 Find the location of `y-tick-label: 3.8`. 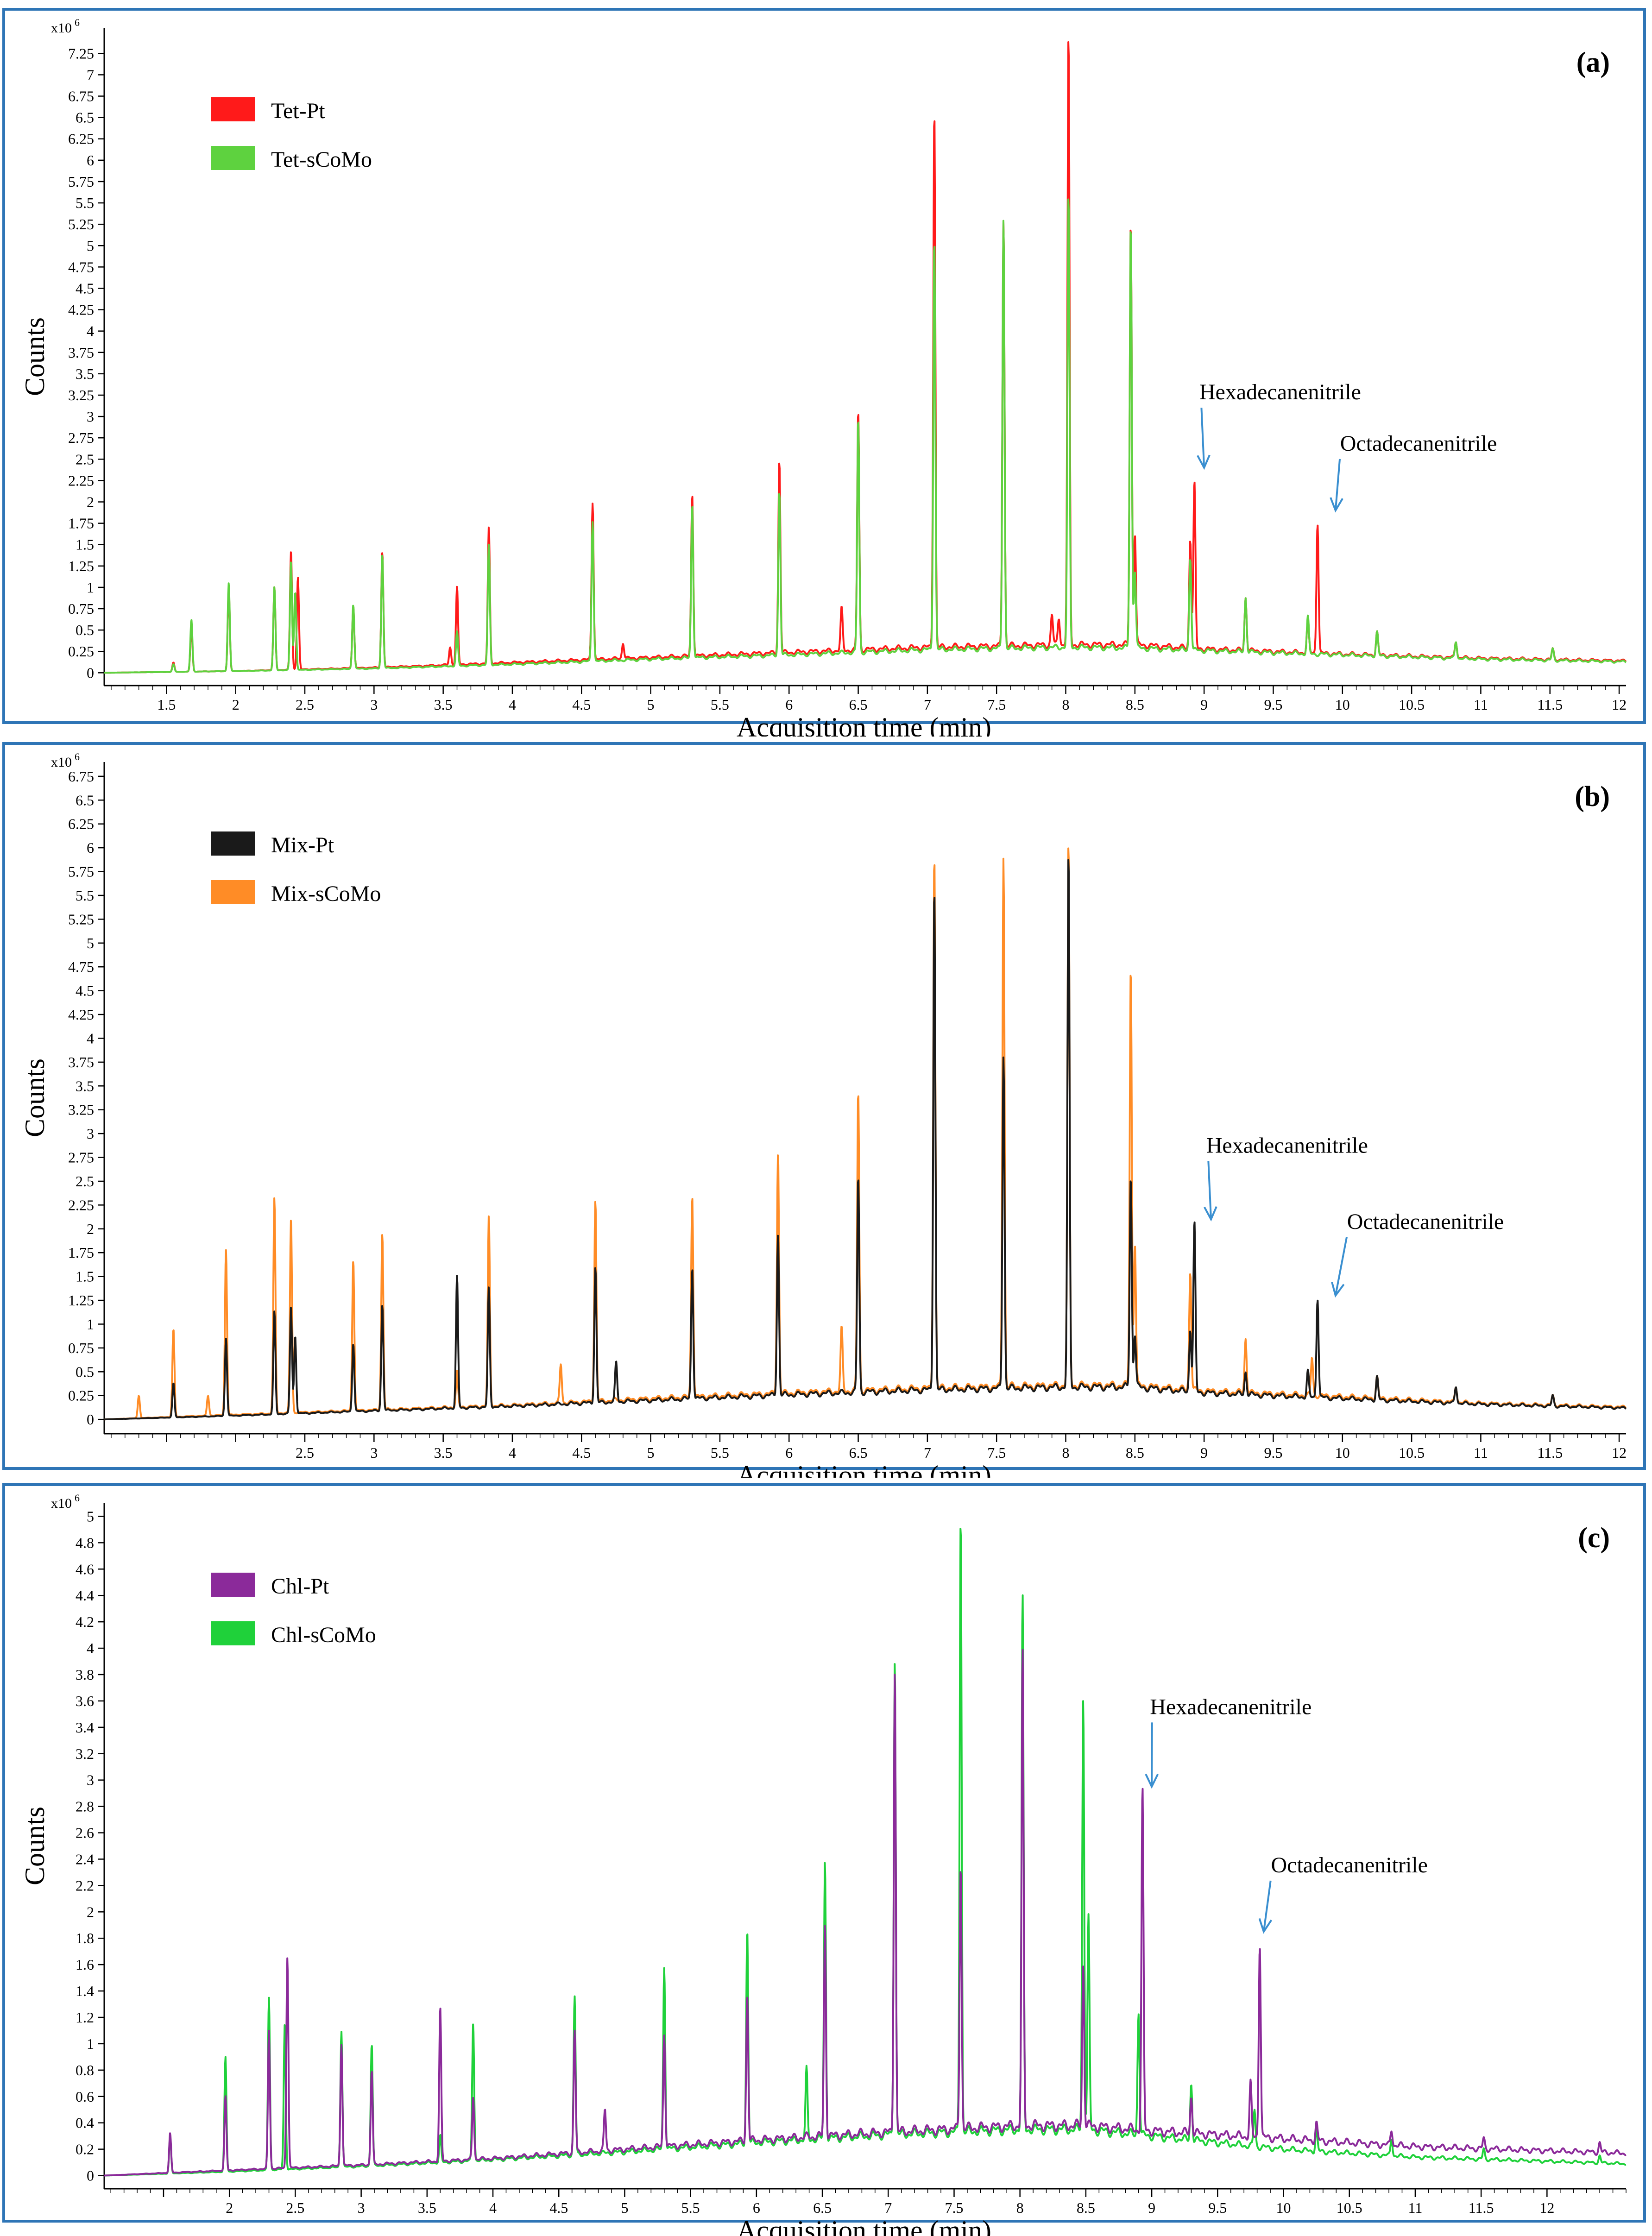

y-tick-label: 3.8 is located at coordinates (85, 1674).